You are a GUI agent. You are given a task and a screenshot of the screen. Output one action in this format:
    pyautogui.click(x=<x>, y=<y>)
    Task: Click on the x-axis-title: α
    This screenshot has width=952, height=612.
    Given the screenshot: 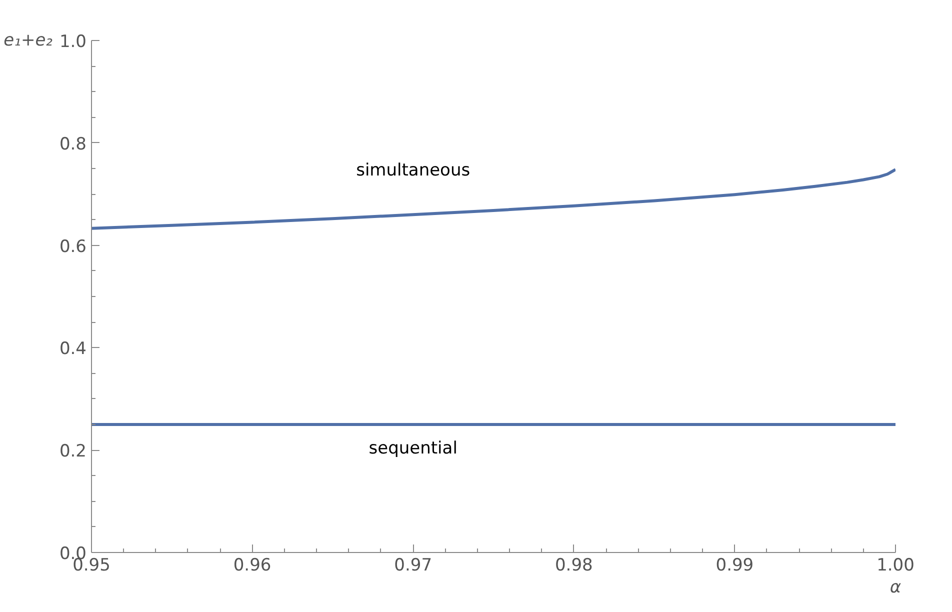 What is the action you would take?
    pyautogui.click(x=896, y=588)
    